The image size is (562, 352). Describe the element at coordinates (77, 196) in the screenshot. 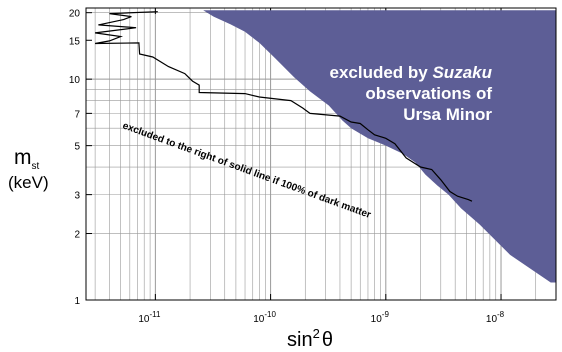

I see `y-tick-label: 3` at that location.